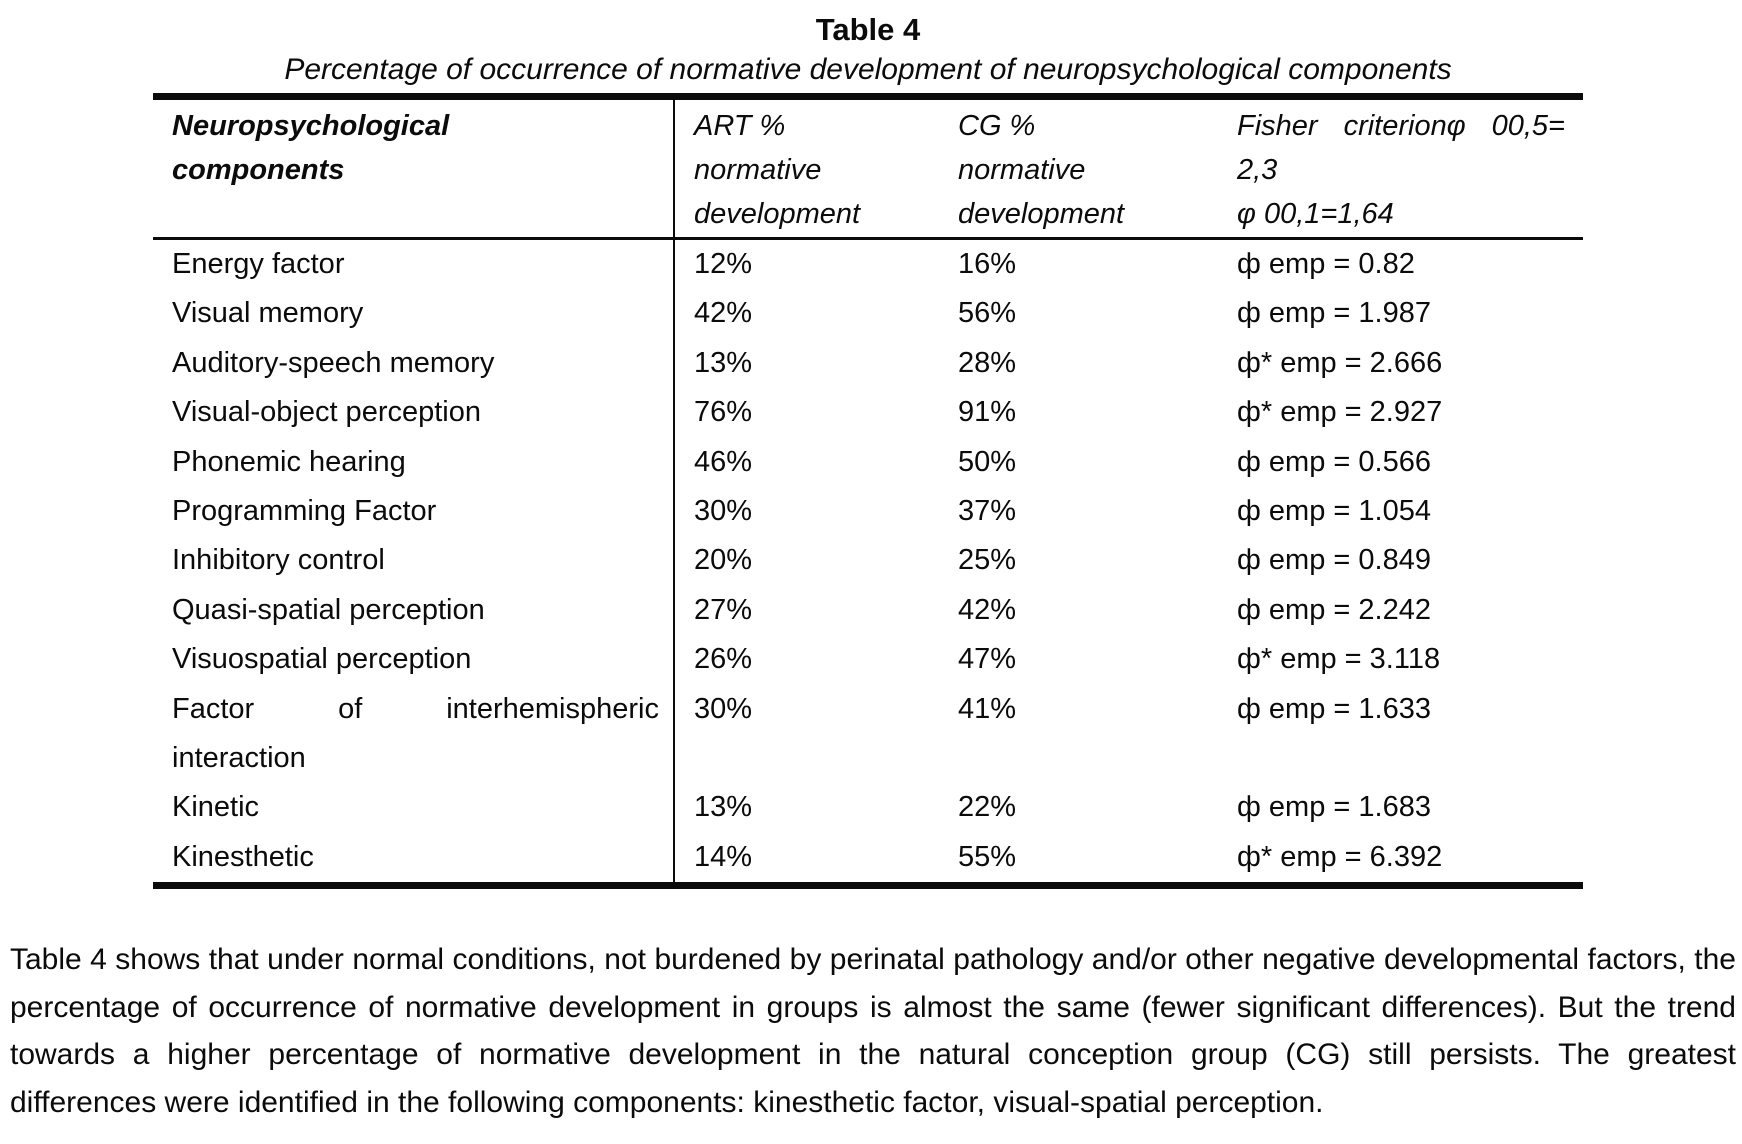 This screenshot has height=1144, width=1742. What do you see at coordinates (414, 857) in the screenshot?
I see `cell-component: Kinesthetic` at bounding box center [414, 857].